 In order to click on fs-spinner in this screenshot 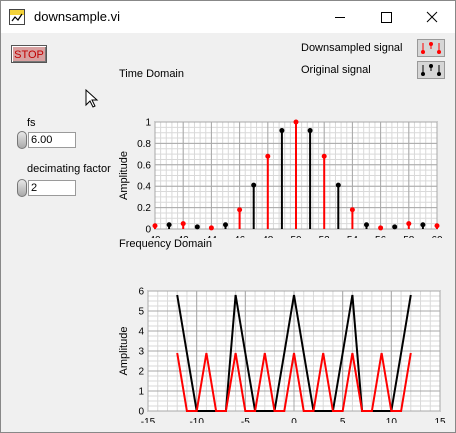, I will do `click(22, 140)`.